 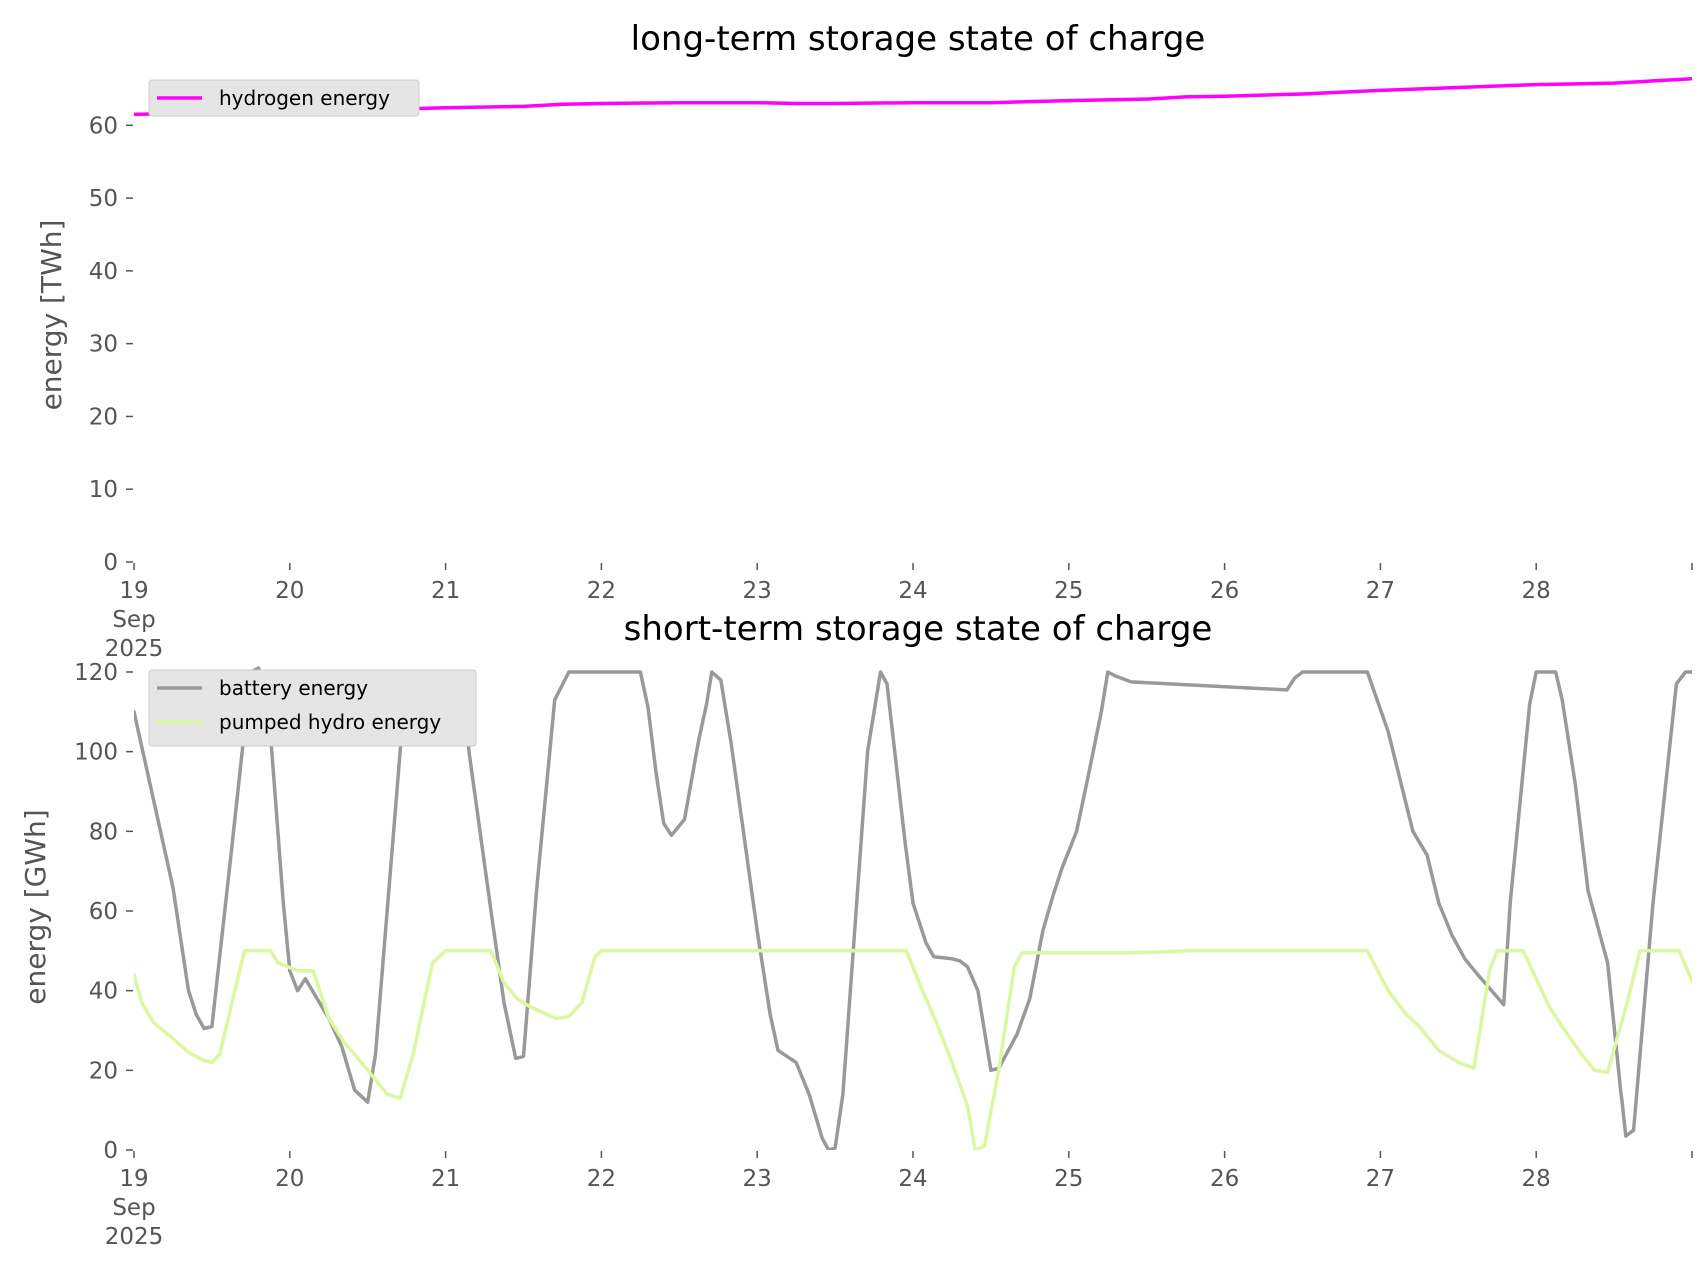 What do you see at coordinates (35, 906) in the screenshot?
I see `y-axis-label: energy [GWh]` at bounding box center [35, 906].